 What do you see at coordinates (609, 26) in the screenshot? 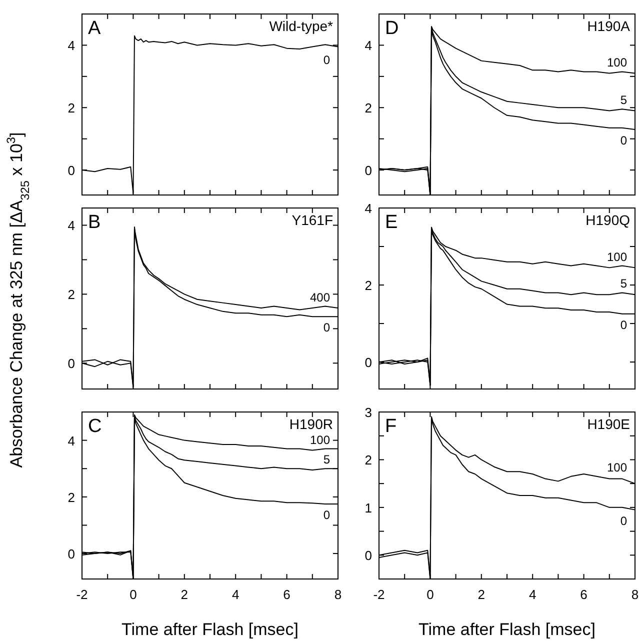
I see `chart-subtitle: H190A` at bounding box center [609, 26].